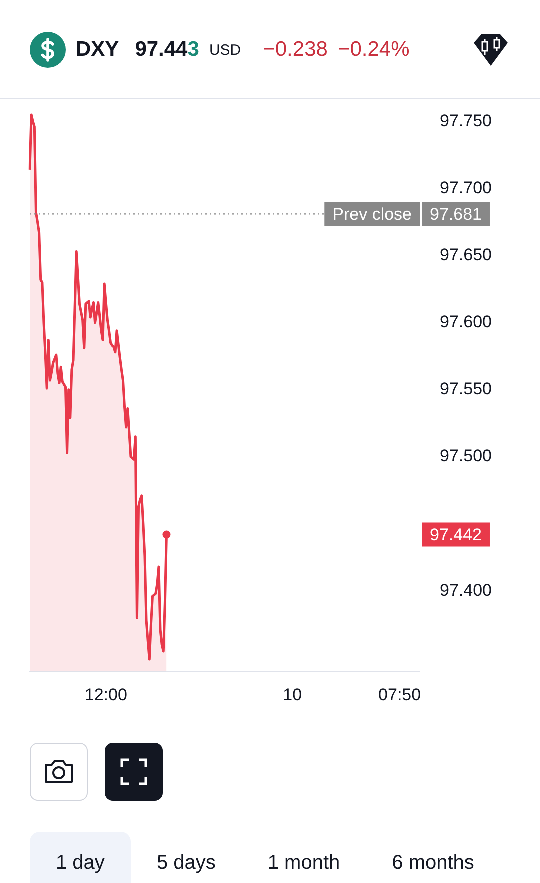 The image size is (540, 883). What do you see at coordinates (407, 214) in the screenshot?
I see `ref-line-label: Prev close 97.681` at bounding box center [407, 214].